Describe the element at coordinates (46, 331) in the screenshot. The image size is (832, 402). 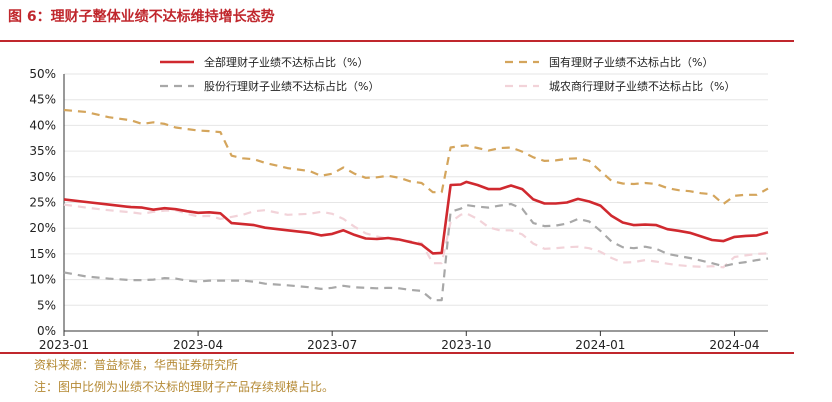
I see `y-tick-label: 0%` at that location.